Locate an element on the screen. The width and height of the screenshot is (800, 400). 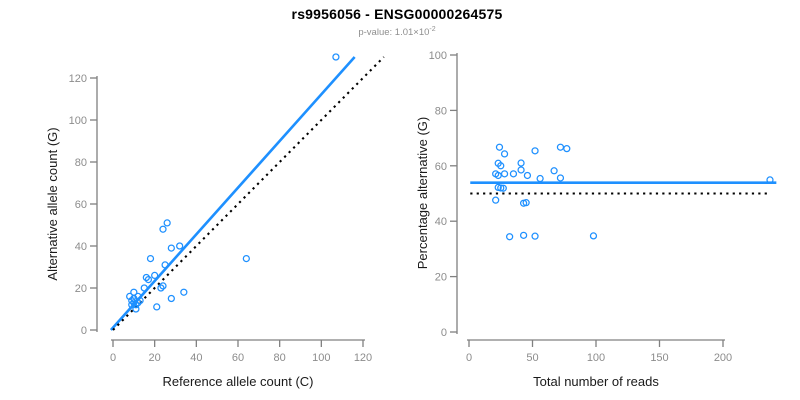
x-axis-tick-label: 120 is located at coordinates (363, 358).